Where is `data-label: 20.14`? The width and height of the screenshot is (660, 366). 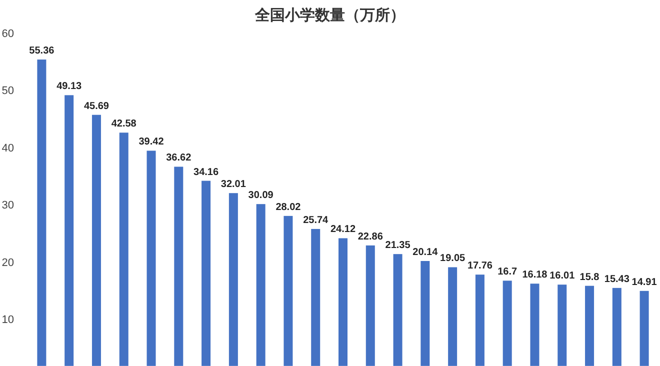 data-label: 20.14 is located at coordinates (425, 252).